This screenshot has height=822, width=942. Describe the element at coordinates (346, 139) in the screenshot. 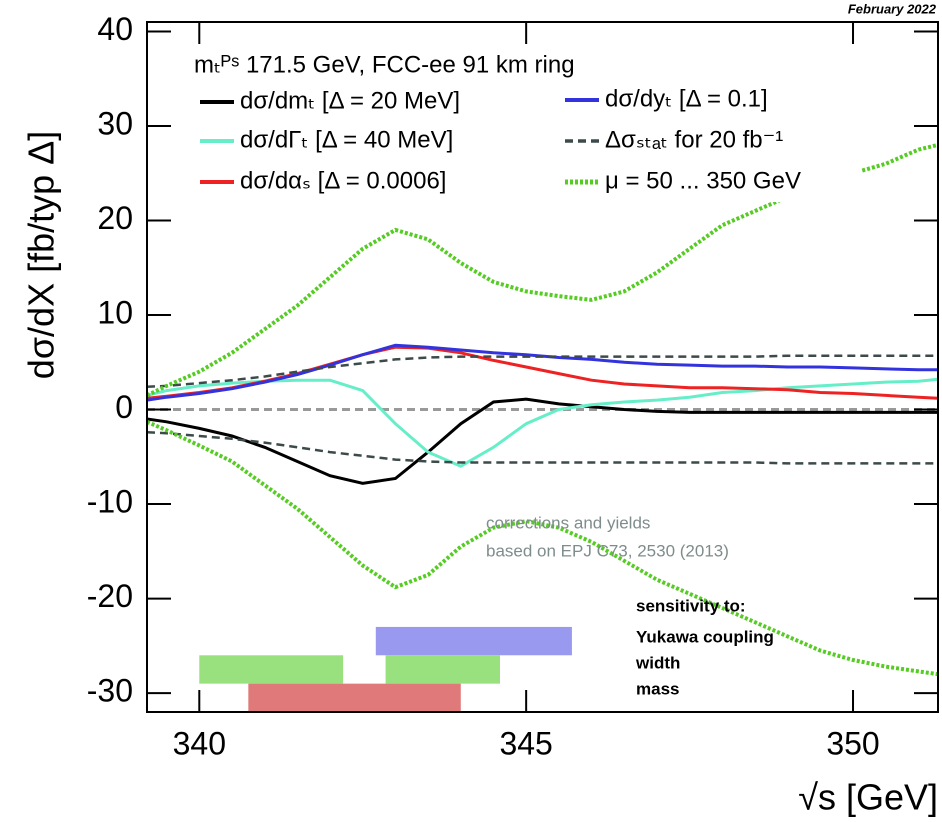

I see `legend-label: dσ/dΓₜ [Δ = 40 MeV]` at that location.